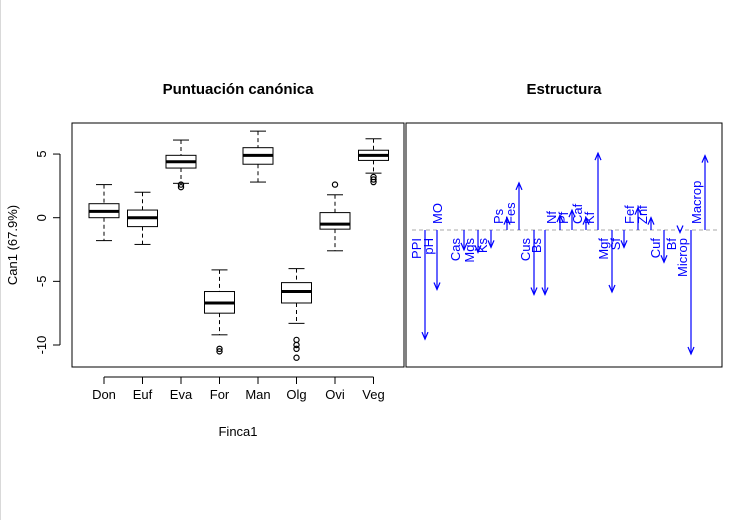 Image resolution: width=738 pixels, height=520 pixels. I want to click on box-don, so click(104, 213).